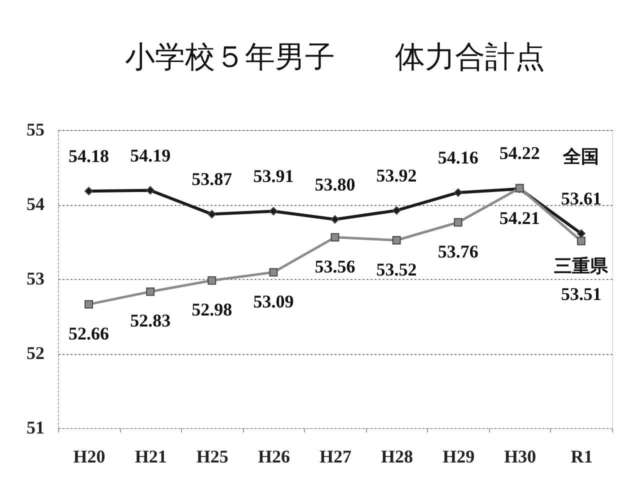  What do you see at coordinates (150, 155) in the screenshot?
I see `data-label: 54.19` at bounding box center [150, 155].